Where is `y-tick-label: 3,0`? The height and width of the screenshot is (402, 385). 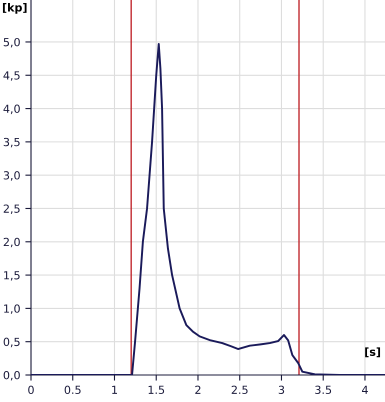
y-tick-label: 3,0 is located at coordinates (12, 176).